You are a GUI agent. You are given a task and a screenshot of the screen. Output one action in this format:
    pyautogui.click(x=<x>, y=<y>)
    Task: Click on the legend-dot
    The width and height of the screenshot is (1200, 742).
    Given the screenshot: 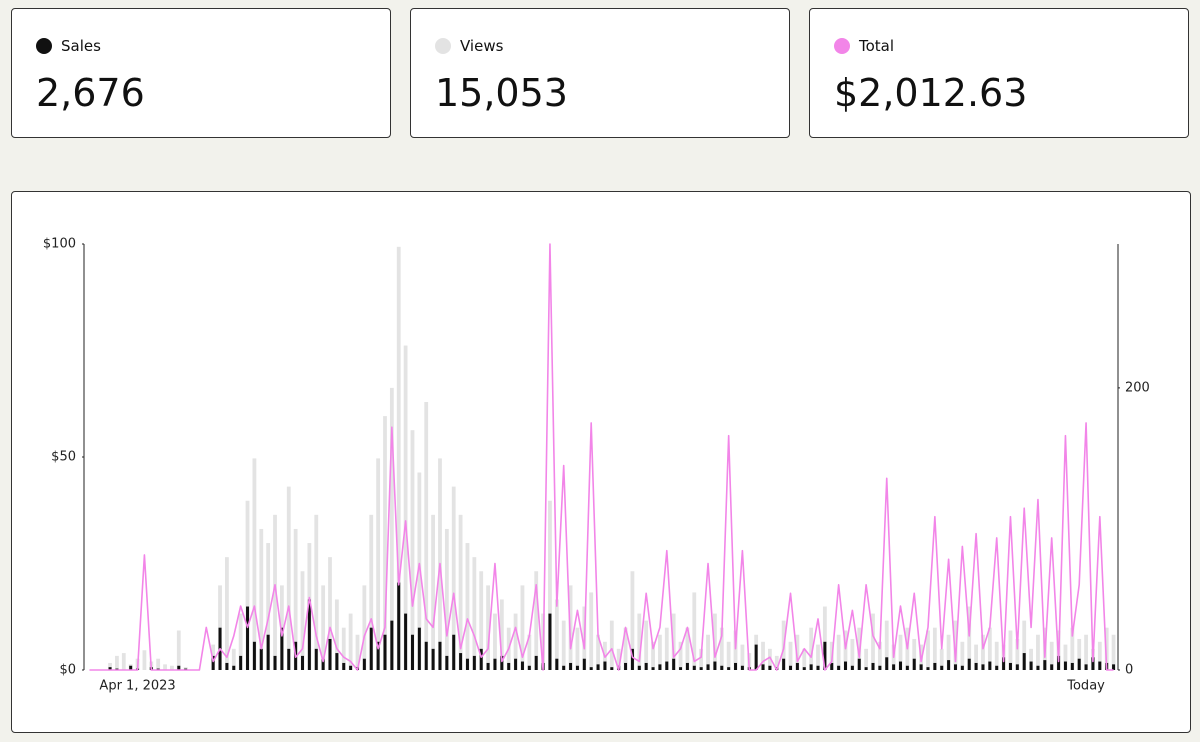 What is the action you would take?
    pyautogui.click(x=443, y=46)
    